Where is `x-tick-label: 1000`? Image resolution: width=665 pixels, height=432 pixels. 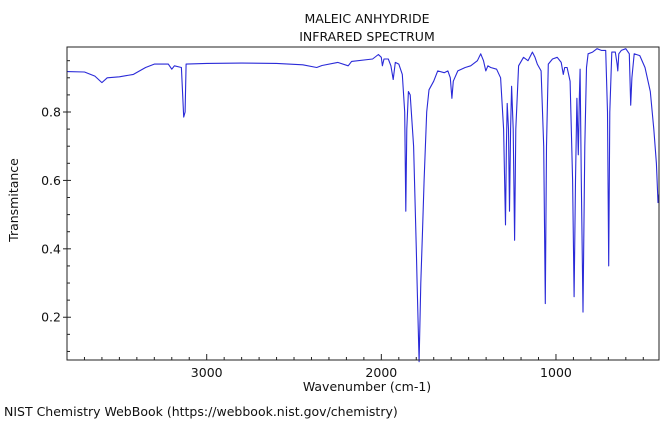
x-tick-label: 1000 is located at coordinates (556, 372).